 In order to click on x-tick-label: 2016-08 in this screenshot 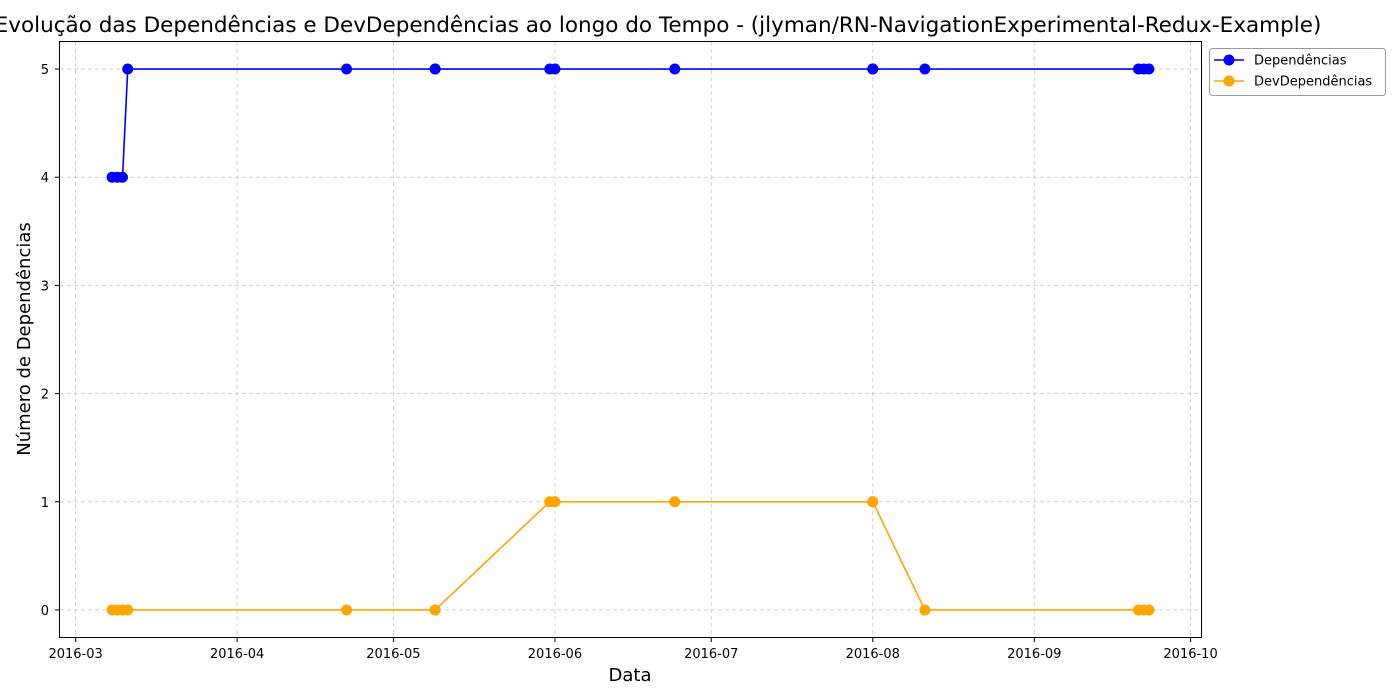, I will do `click(873, 654)`.